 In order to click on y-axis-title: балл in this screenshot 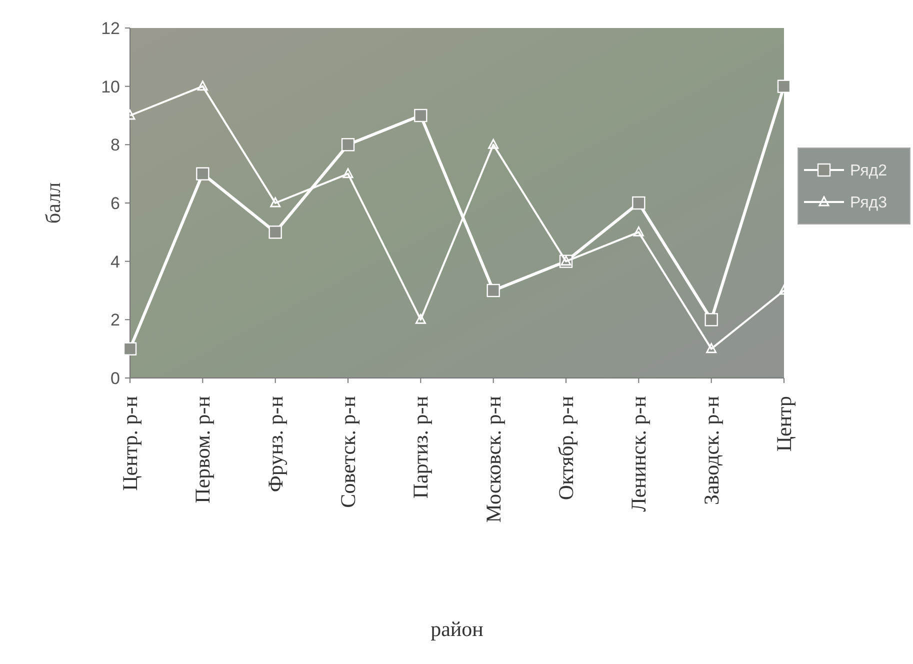, I will do `click(53, 203)`.